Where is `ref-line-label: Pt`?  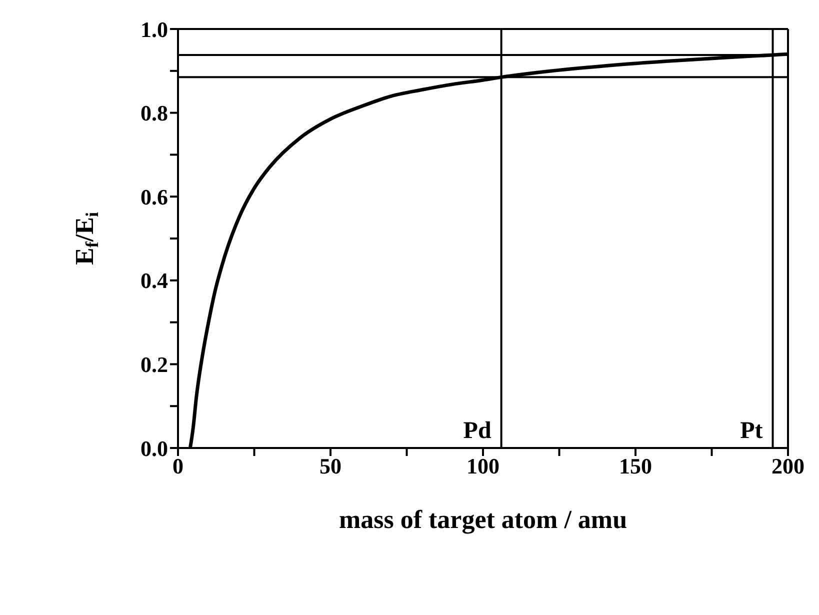
ref-line-label: Pt is located at coordinates (751, 431).